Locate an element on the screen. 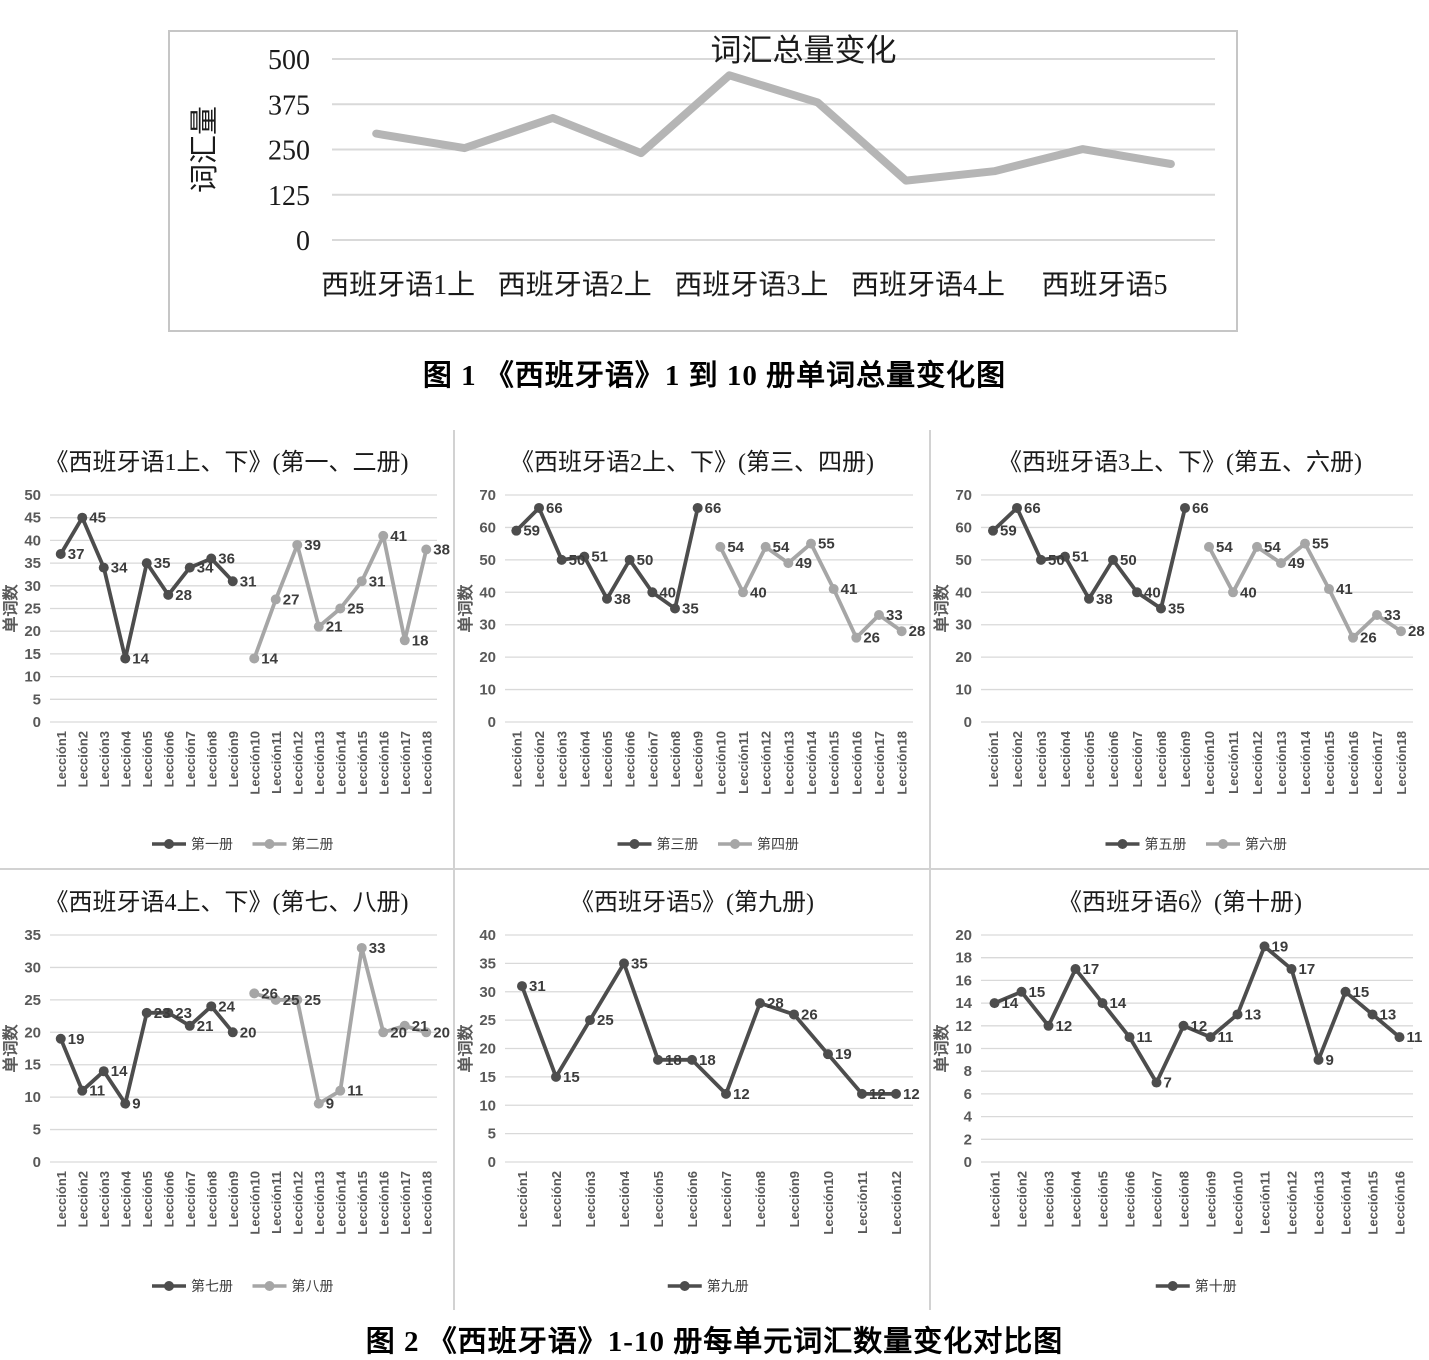 The width and height of the screenshot is (1429, 1360). y-tick-labels: 0 10 20 30 40 50 60 70 is located at coordinates (487, 609).